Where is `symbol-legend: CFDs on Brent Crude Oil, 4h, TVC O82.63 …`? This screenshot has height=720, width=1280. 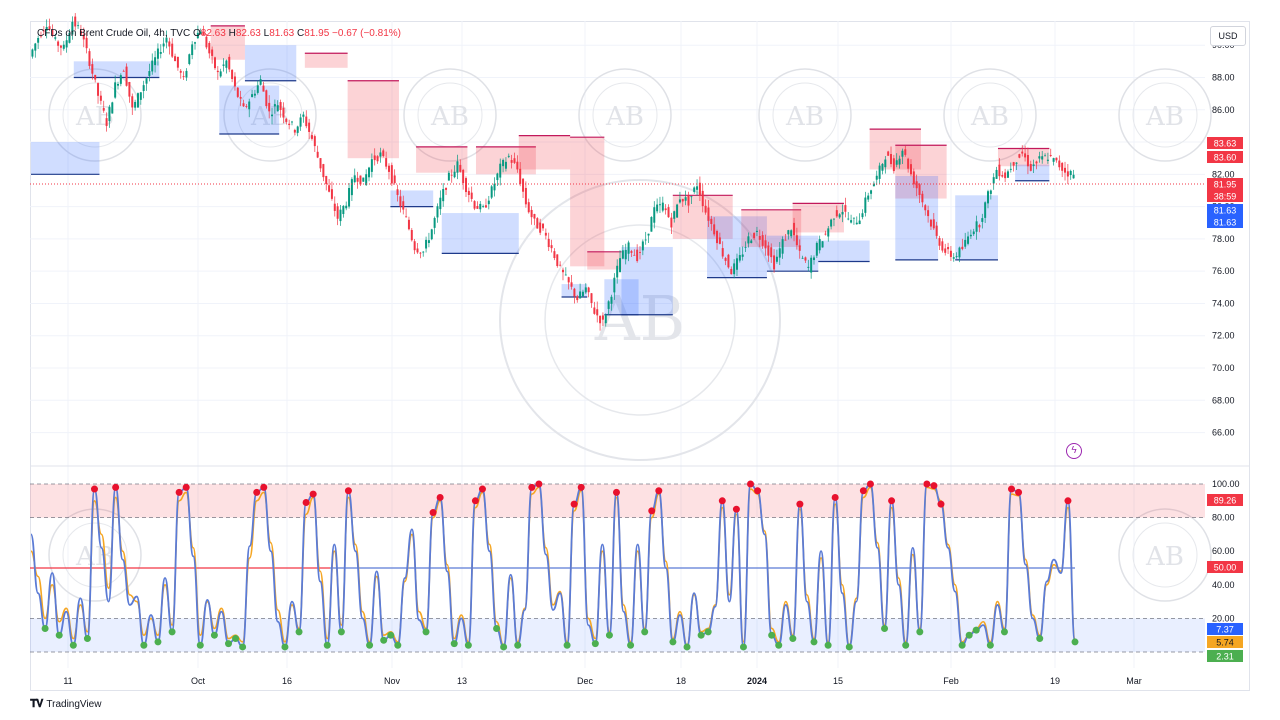
symbol-legend: CFDs on Brent Crude Oil, 4h, TVC O82.63 … is located at coordinates (219, 33).